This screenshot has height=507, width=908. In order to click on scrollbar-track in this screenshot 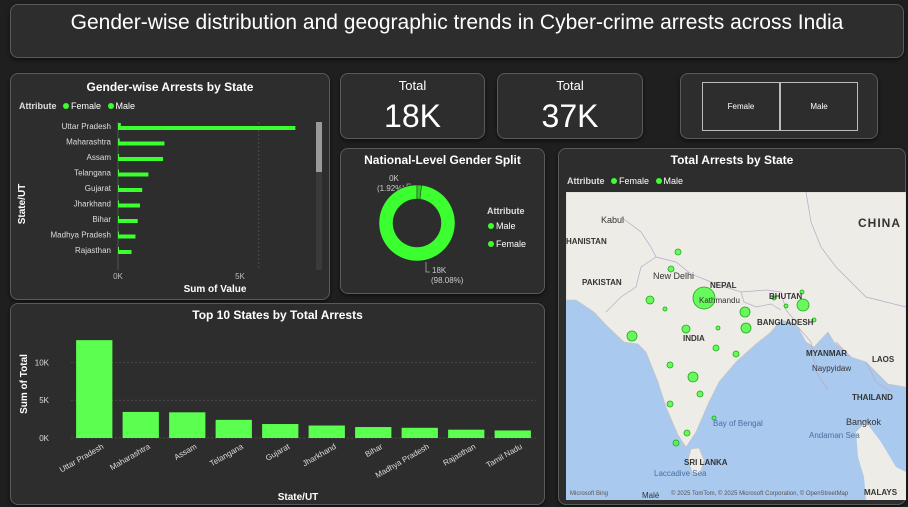, I will do `click(319, 196)`.